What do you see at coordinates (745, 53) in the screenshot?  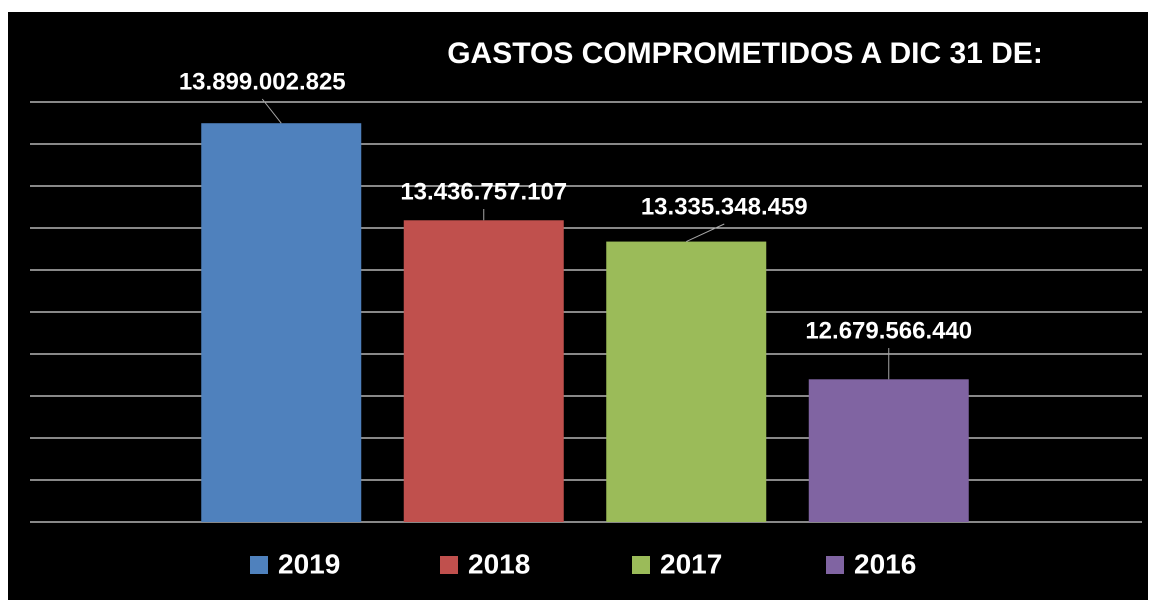 I see `chart-title: GASTOS COMPROMETIDOS A DIC 31 DE:` at bounding box center [745, 53].